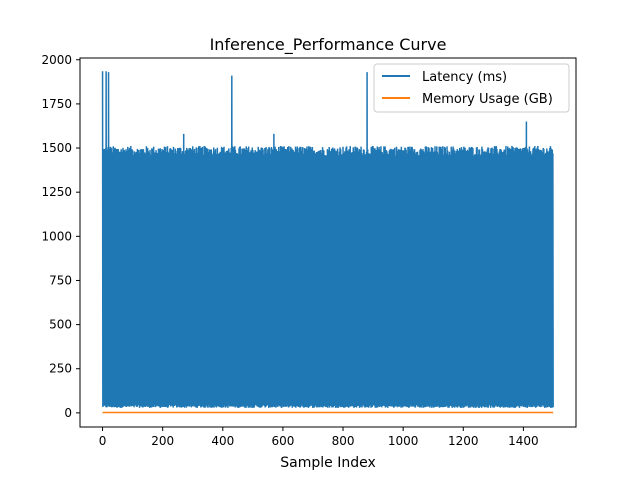 The width and height of the screenshot is (640, 484). Describe the element at coordinates (60, 369) in the screenshot. I see `y-tick-label: 250` at that location.